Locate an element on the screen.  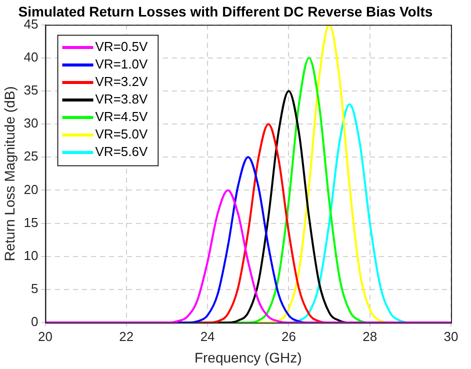
y-tick-label: 30 is located at coordinates (31, 123).